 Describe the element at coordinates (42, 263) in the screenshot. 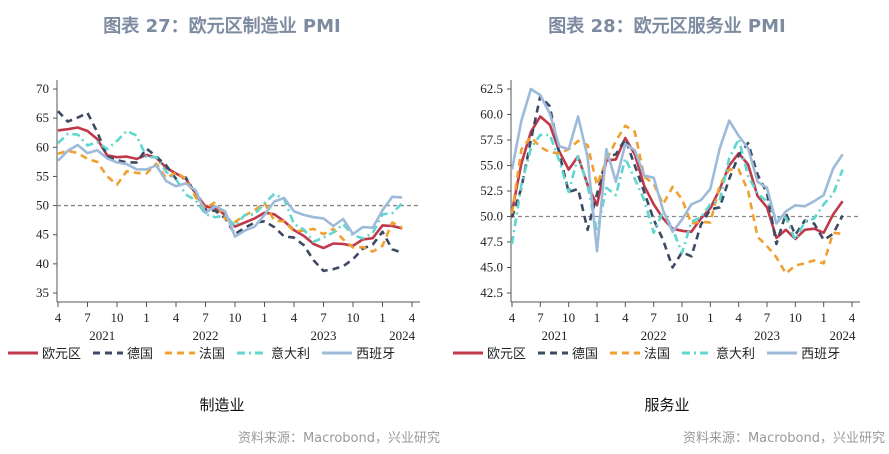

I see `y-tick-label: 40` at that location.